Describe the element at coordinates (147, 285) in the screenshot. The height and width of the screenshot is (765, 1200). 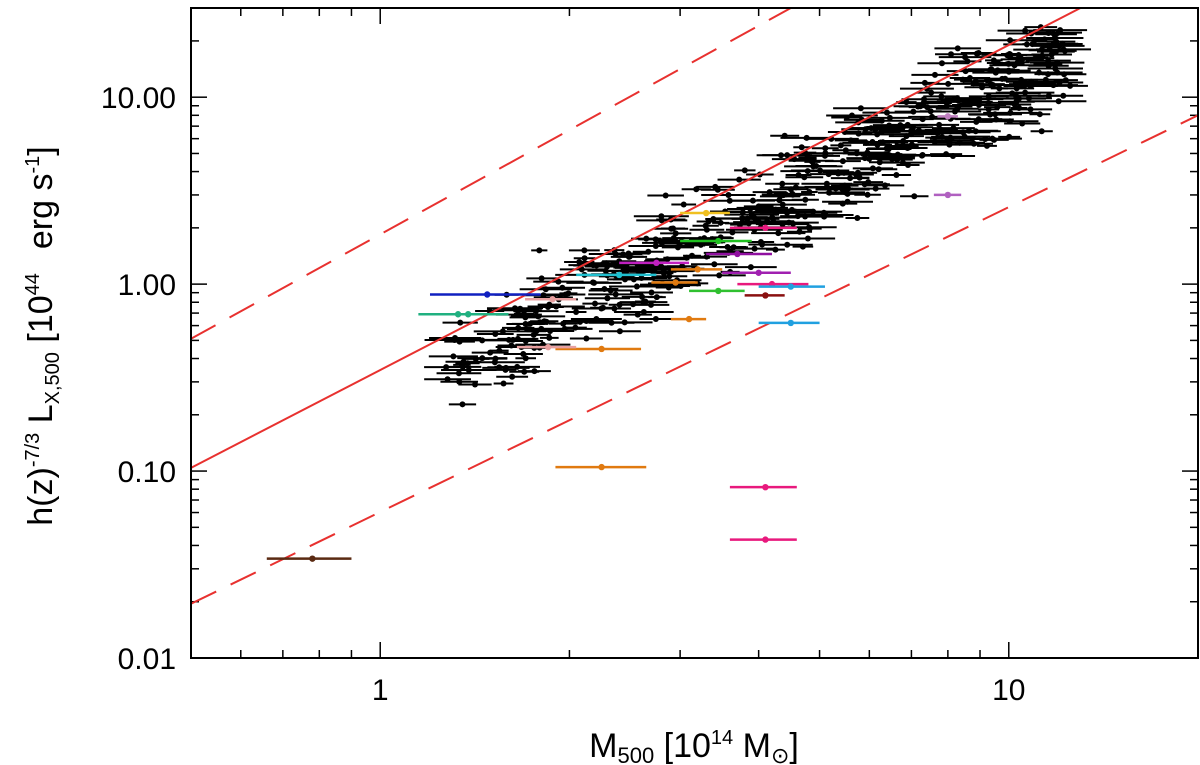
I see `y-tick-label: 1.00` at that location.